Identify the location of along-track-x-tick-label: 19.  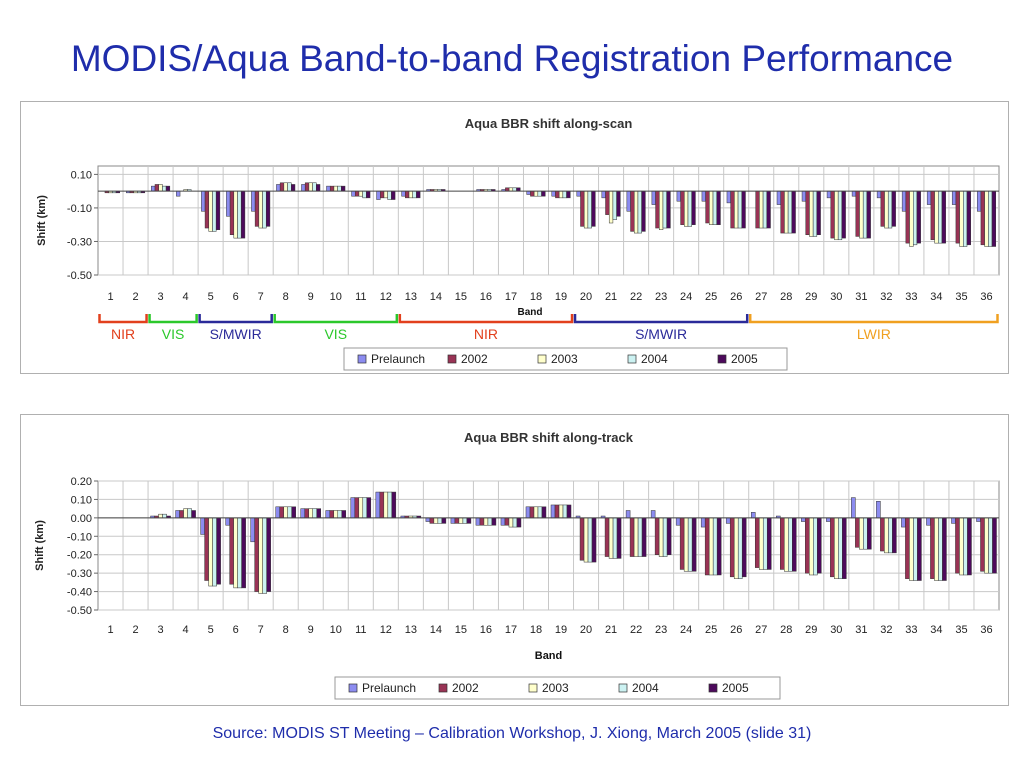
(561, 630).